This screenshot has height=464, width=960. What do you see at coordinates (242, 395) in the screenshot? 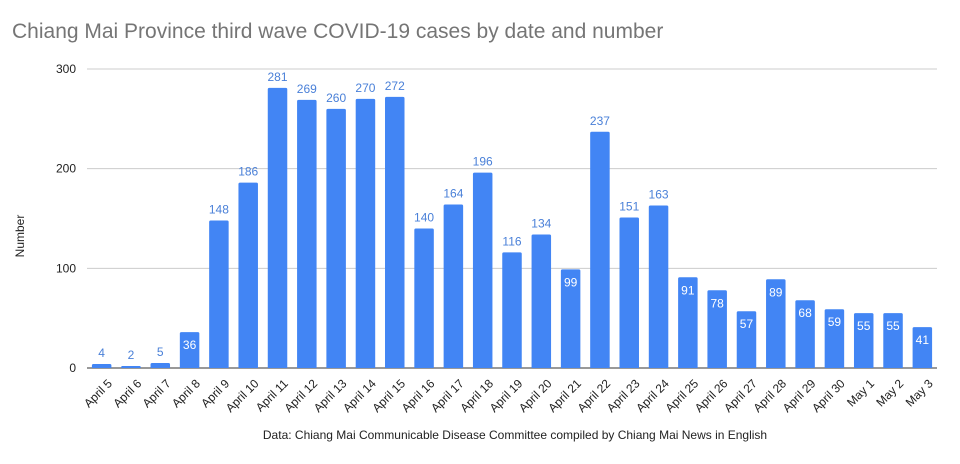
I see `x-tick-label: April 10` at bounding box center [242, 395].